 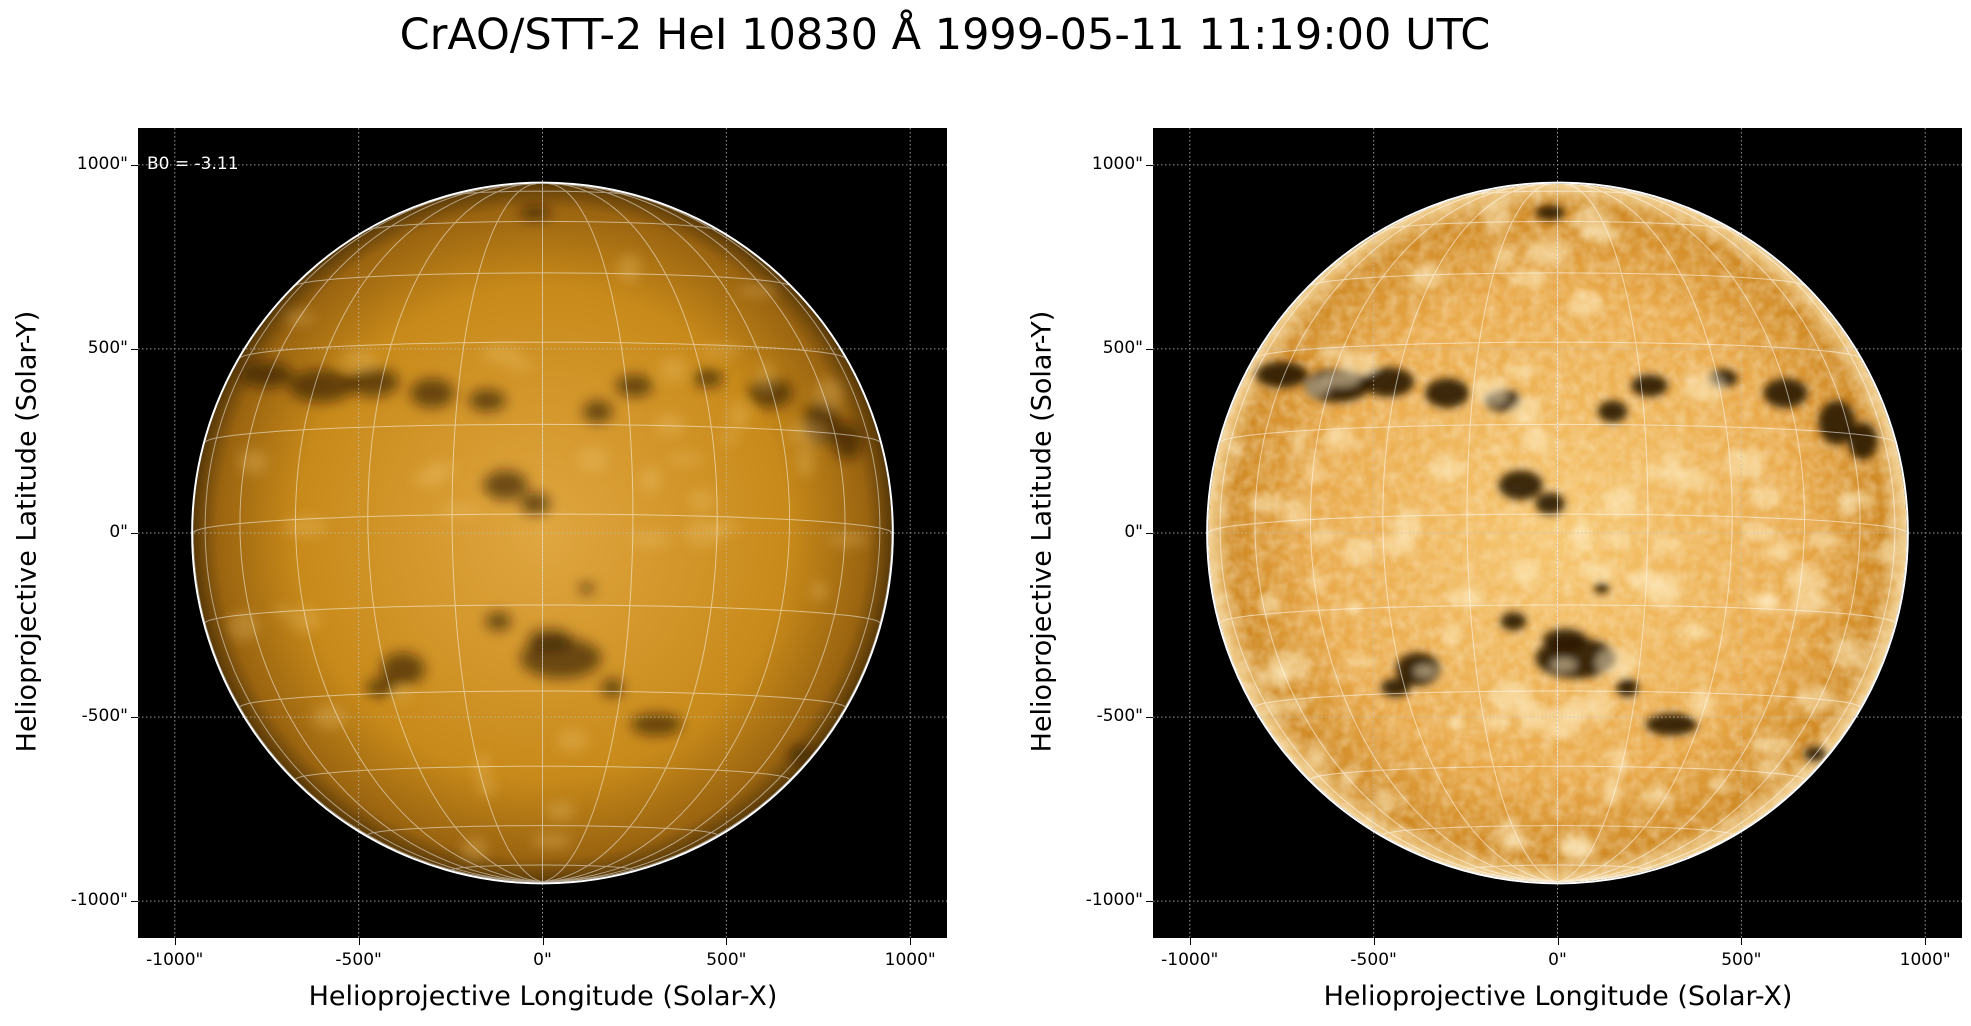 What do you see at coordinates (193, 164) in the screenshot?
I see `b0-annotation: B0 = -3.11` at bounding box center [193, 164].